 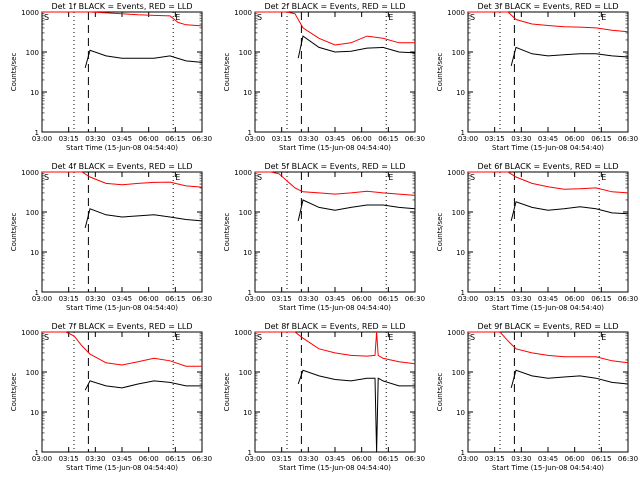 I want to click on panel-title: Det 1f BLACK = Events, RED = LLD, so click(x=121, y=6).